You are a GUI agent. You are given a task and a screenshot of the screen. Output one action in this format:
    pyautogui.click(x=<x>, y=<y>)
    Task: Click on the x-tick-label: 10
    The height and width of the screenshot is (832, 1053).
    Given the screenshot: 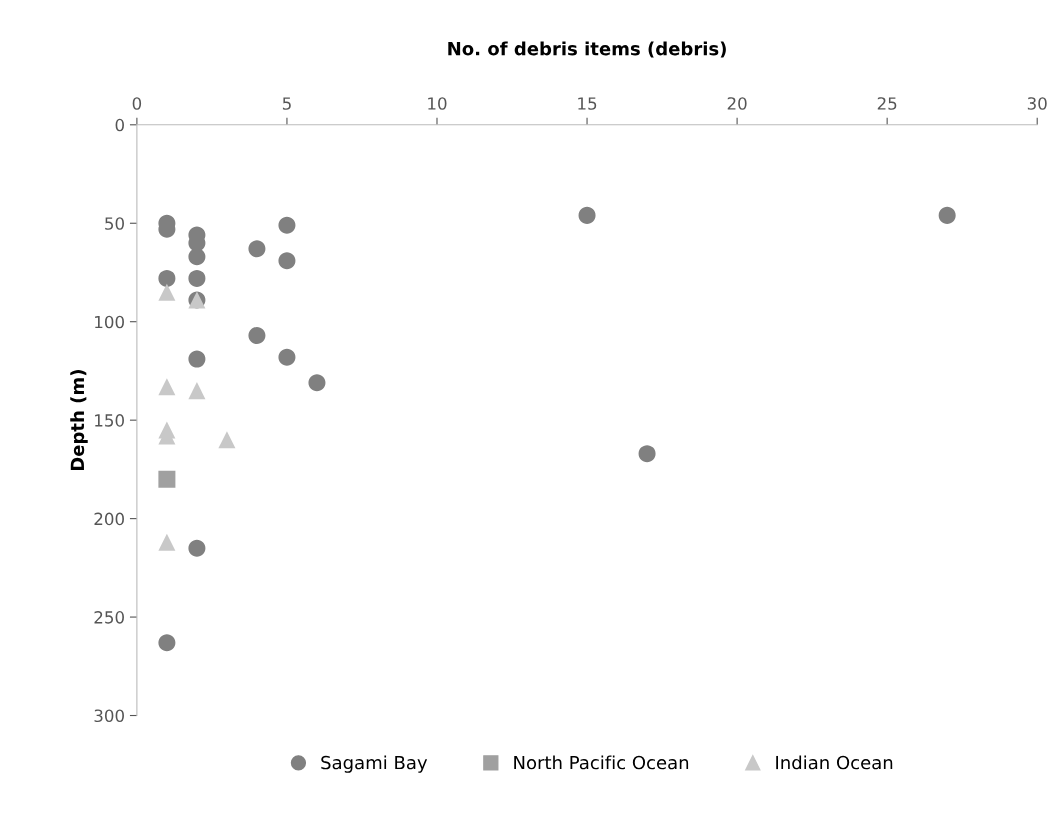 What is the action you would take?
    pyautogui.click(x=437, y=103)
    